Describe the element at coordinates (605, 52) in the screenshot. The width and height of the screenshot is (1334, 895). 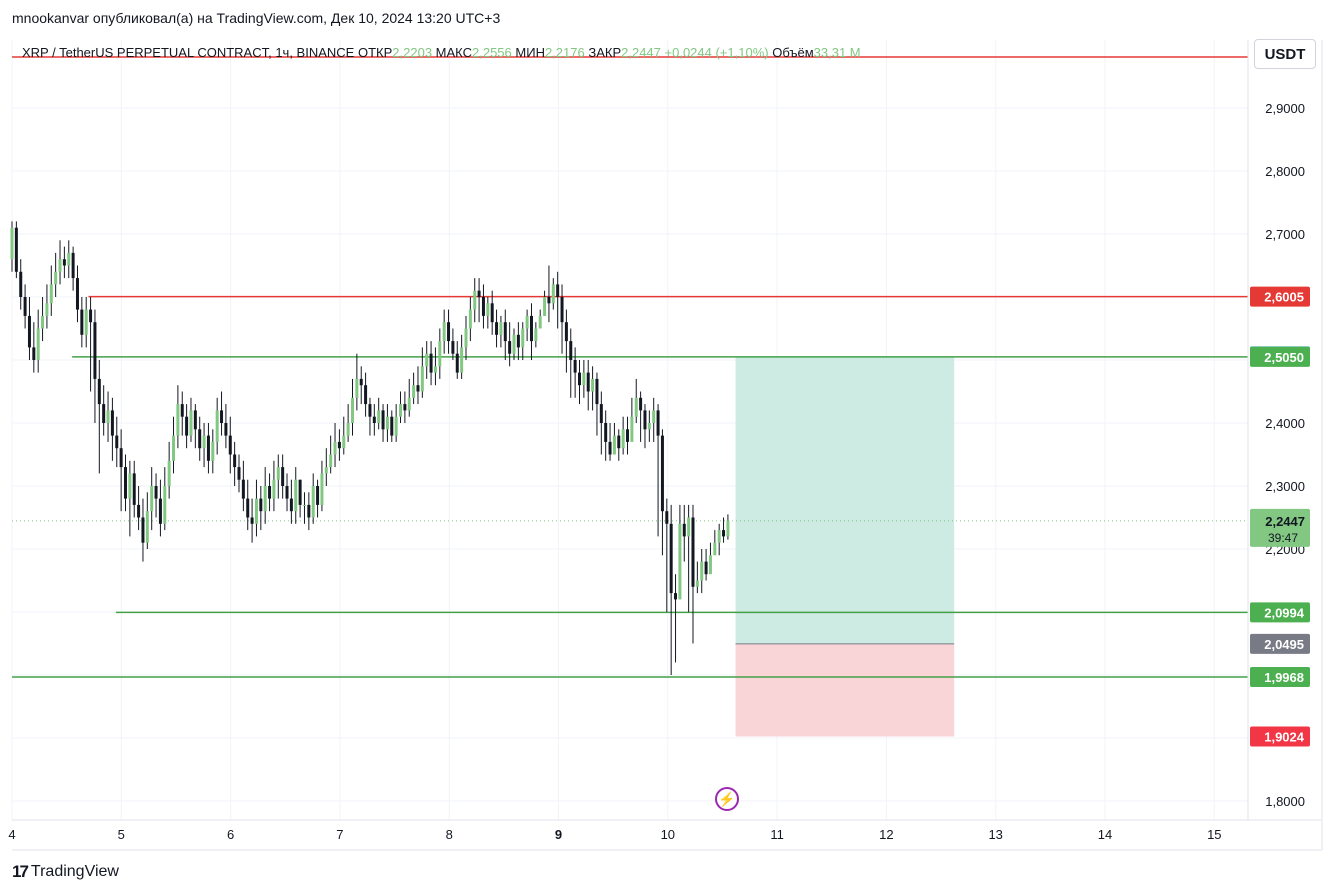
I see `close-label: ЗАКР` at that location.